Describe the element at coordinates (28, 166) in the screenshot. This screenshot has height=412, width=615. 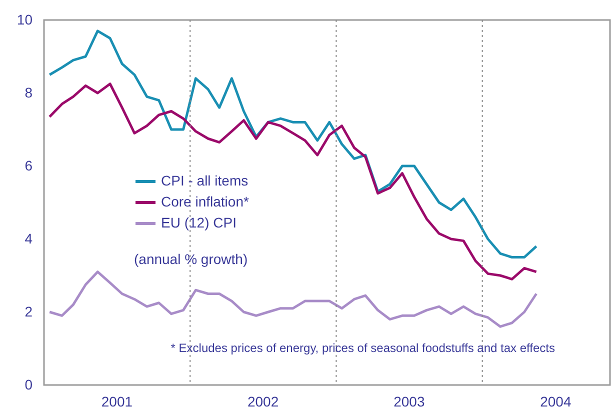
I see `y-tick-label: 6` at that location.